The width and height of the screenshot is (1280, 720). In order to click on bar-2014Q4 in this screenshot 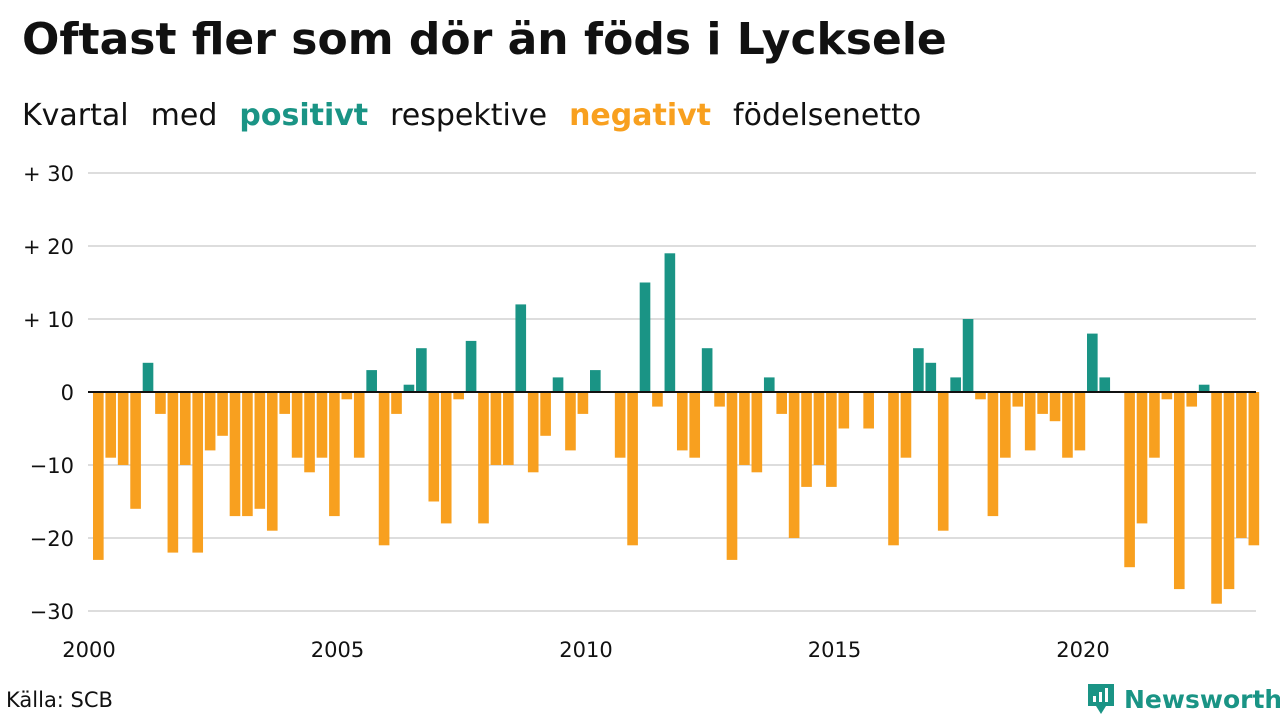, I will do `click(831, 439)`.